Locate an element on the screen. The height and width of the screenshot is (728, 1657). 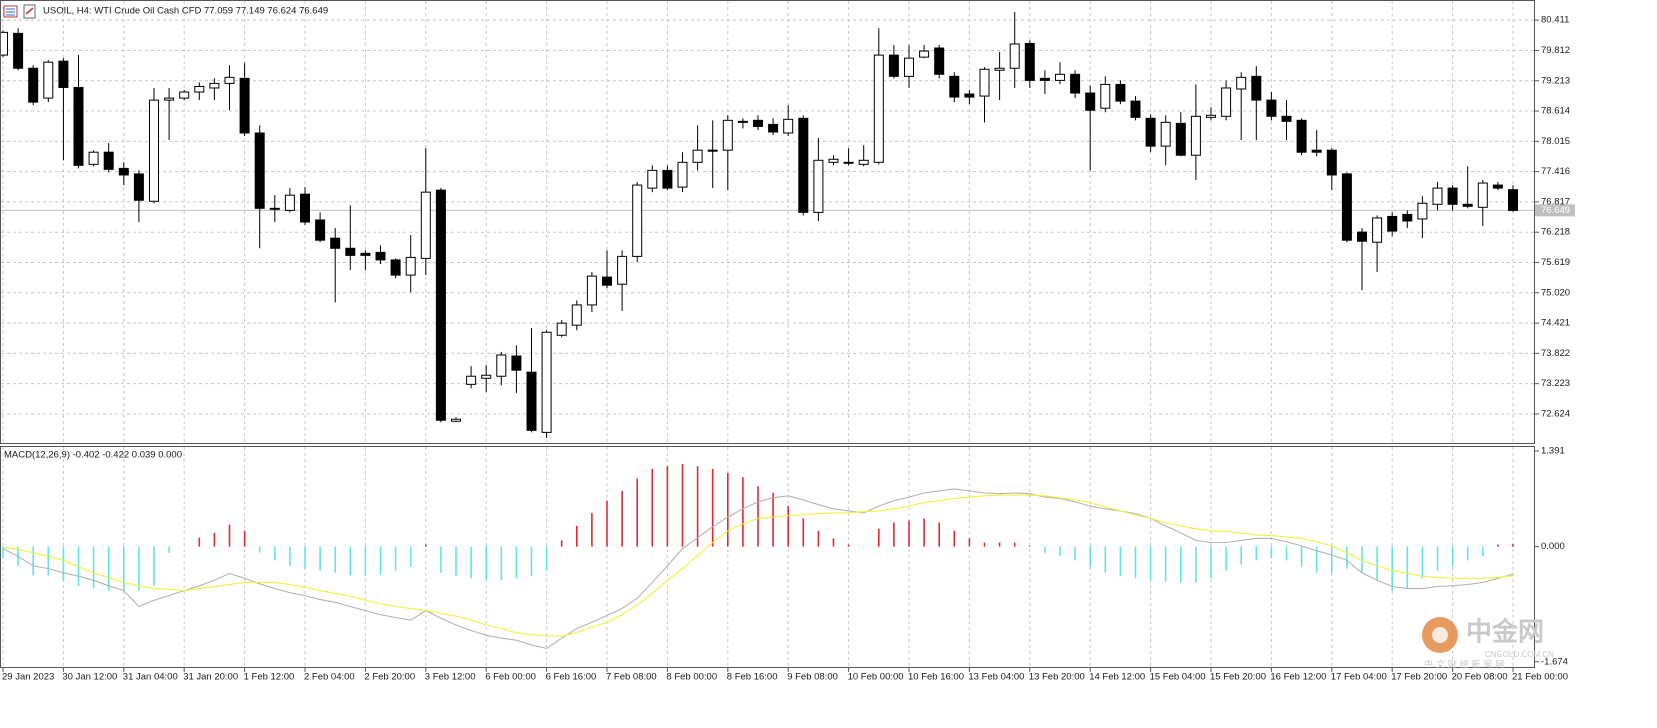
current-price-label: 76.649 is located at coordinates (1555, 210).